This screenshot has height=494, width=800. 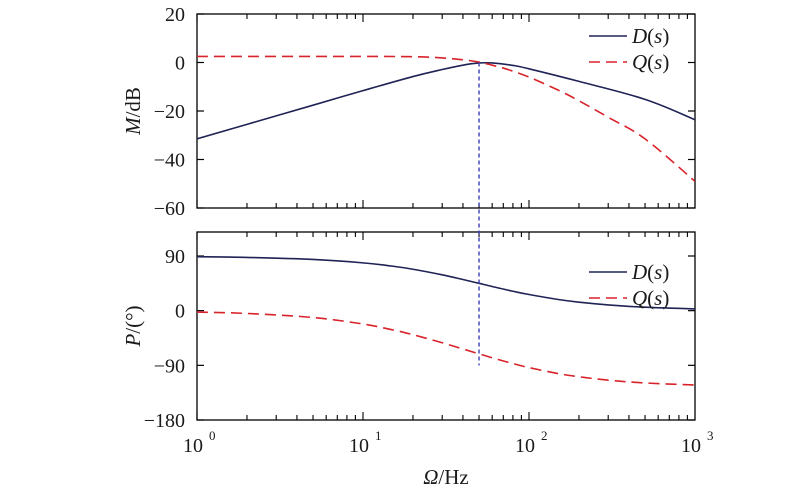 I want to click on series-line-Q, so click(x=446, y=348).